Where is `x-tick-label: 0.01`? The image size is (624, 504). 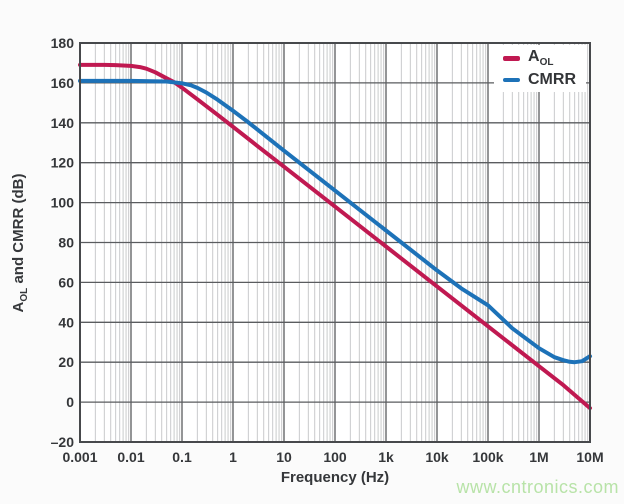
x-tick-label: 0.01 is located at coordinates (130, 457).